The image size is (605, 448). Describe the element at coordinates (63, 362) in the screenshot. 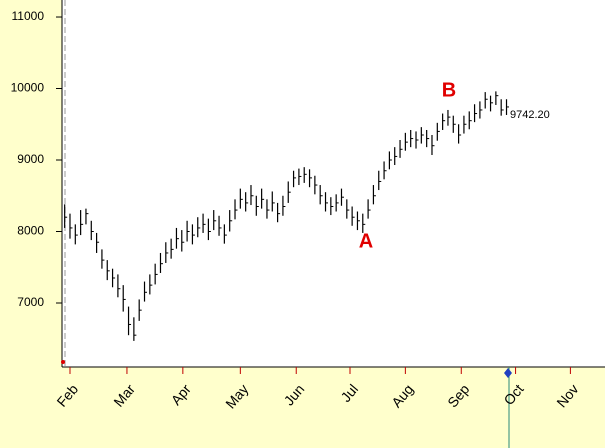

I see `start-marker` at that location.